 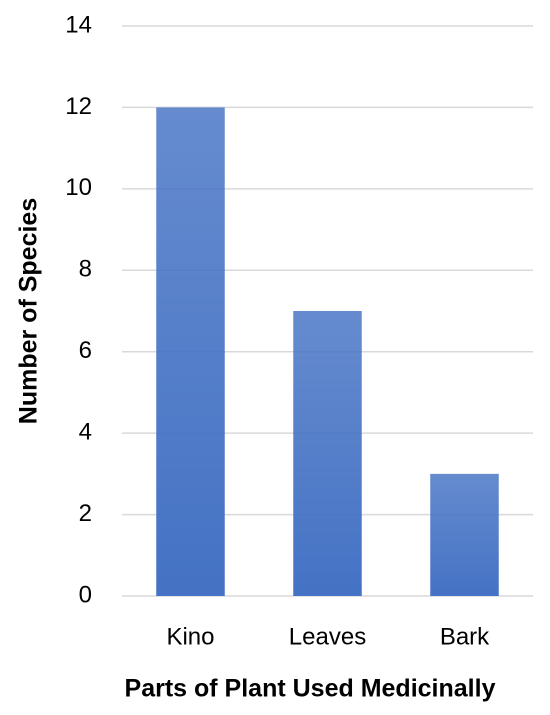 I want to click on y-tick-label: 12, so click(x=78, y=106).